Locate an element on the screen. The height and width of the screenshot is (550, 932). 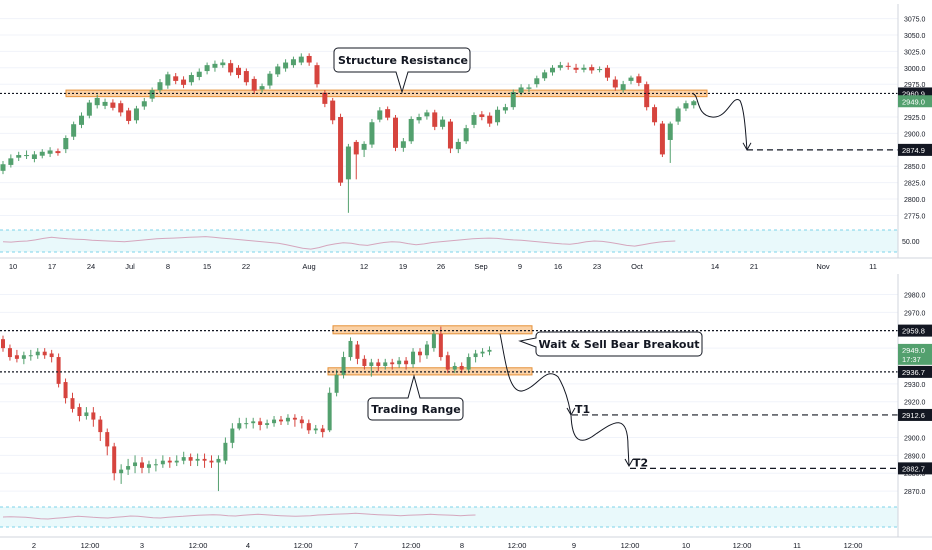
x-tick-label: Oct is located at coordinates (637, 266).